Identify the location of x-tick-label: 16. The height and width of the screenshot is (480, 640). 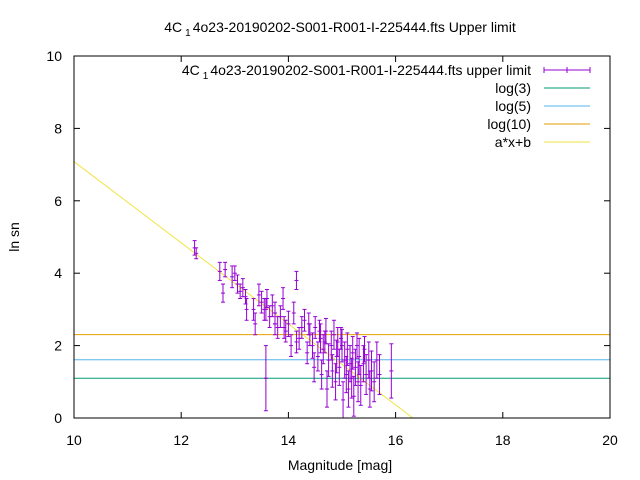
(396, 440).